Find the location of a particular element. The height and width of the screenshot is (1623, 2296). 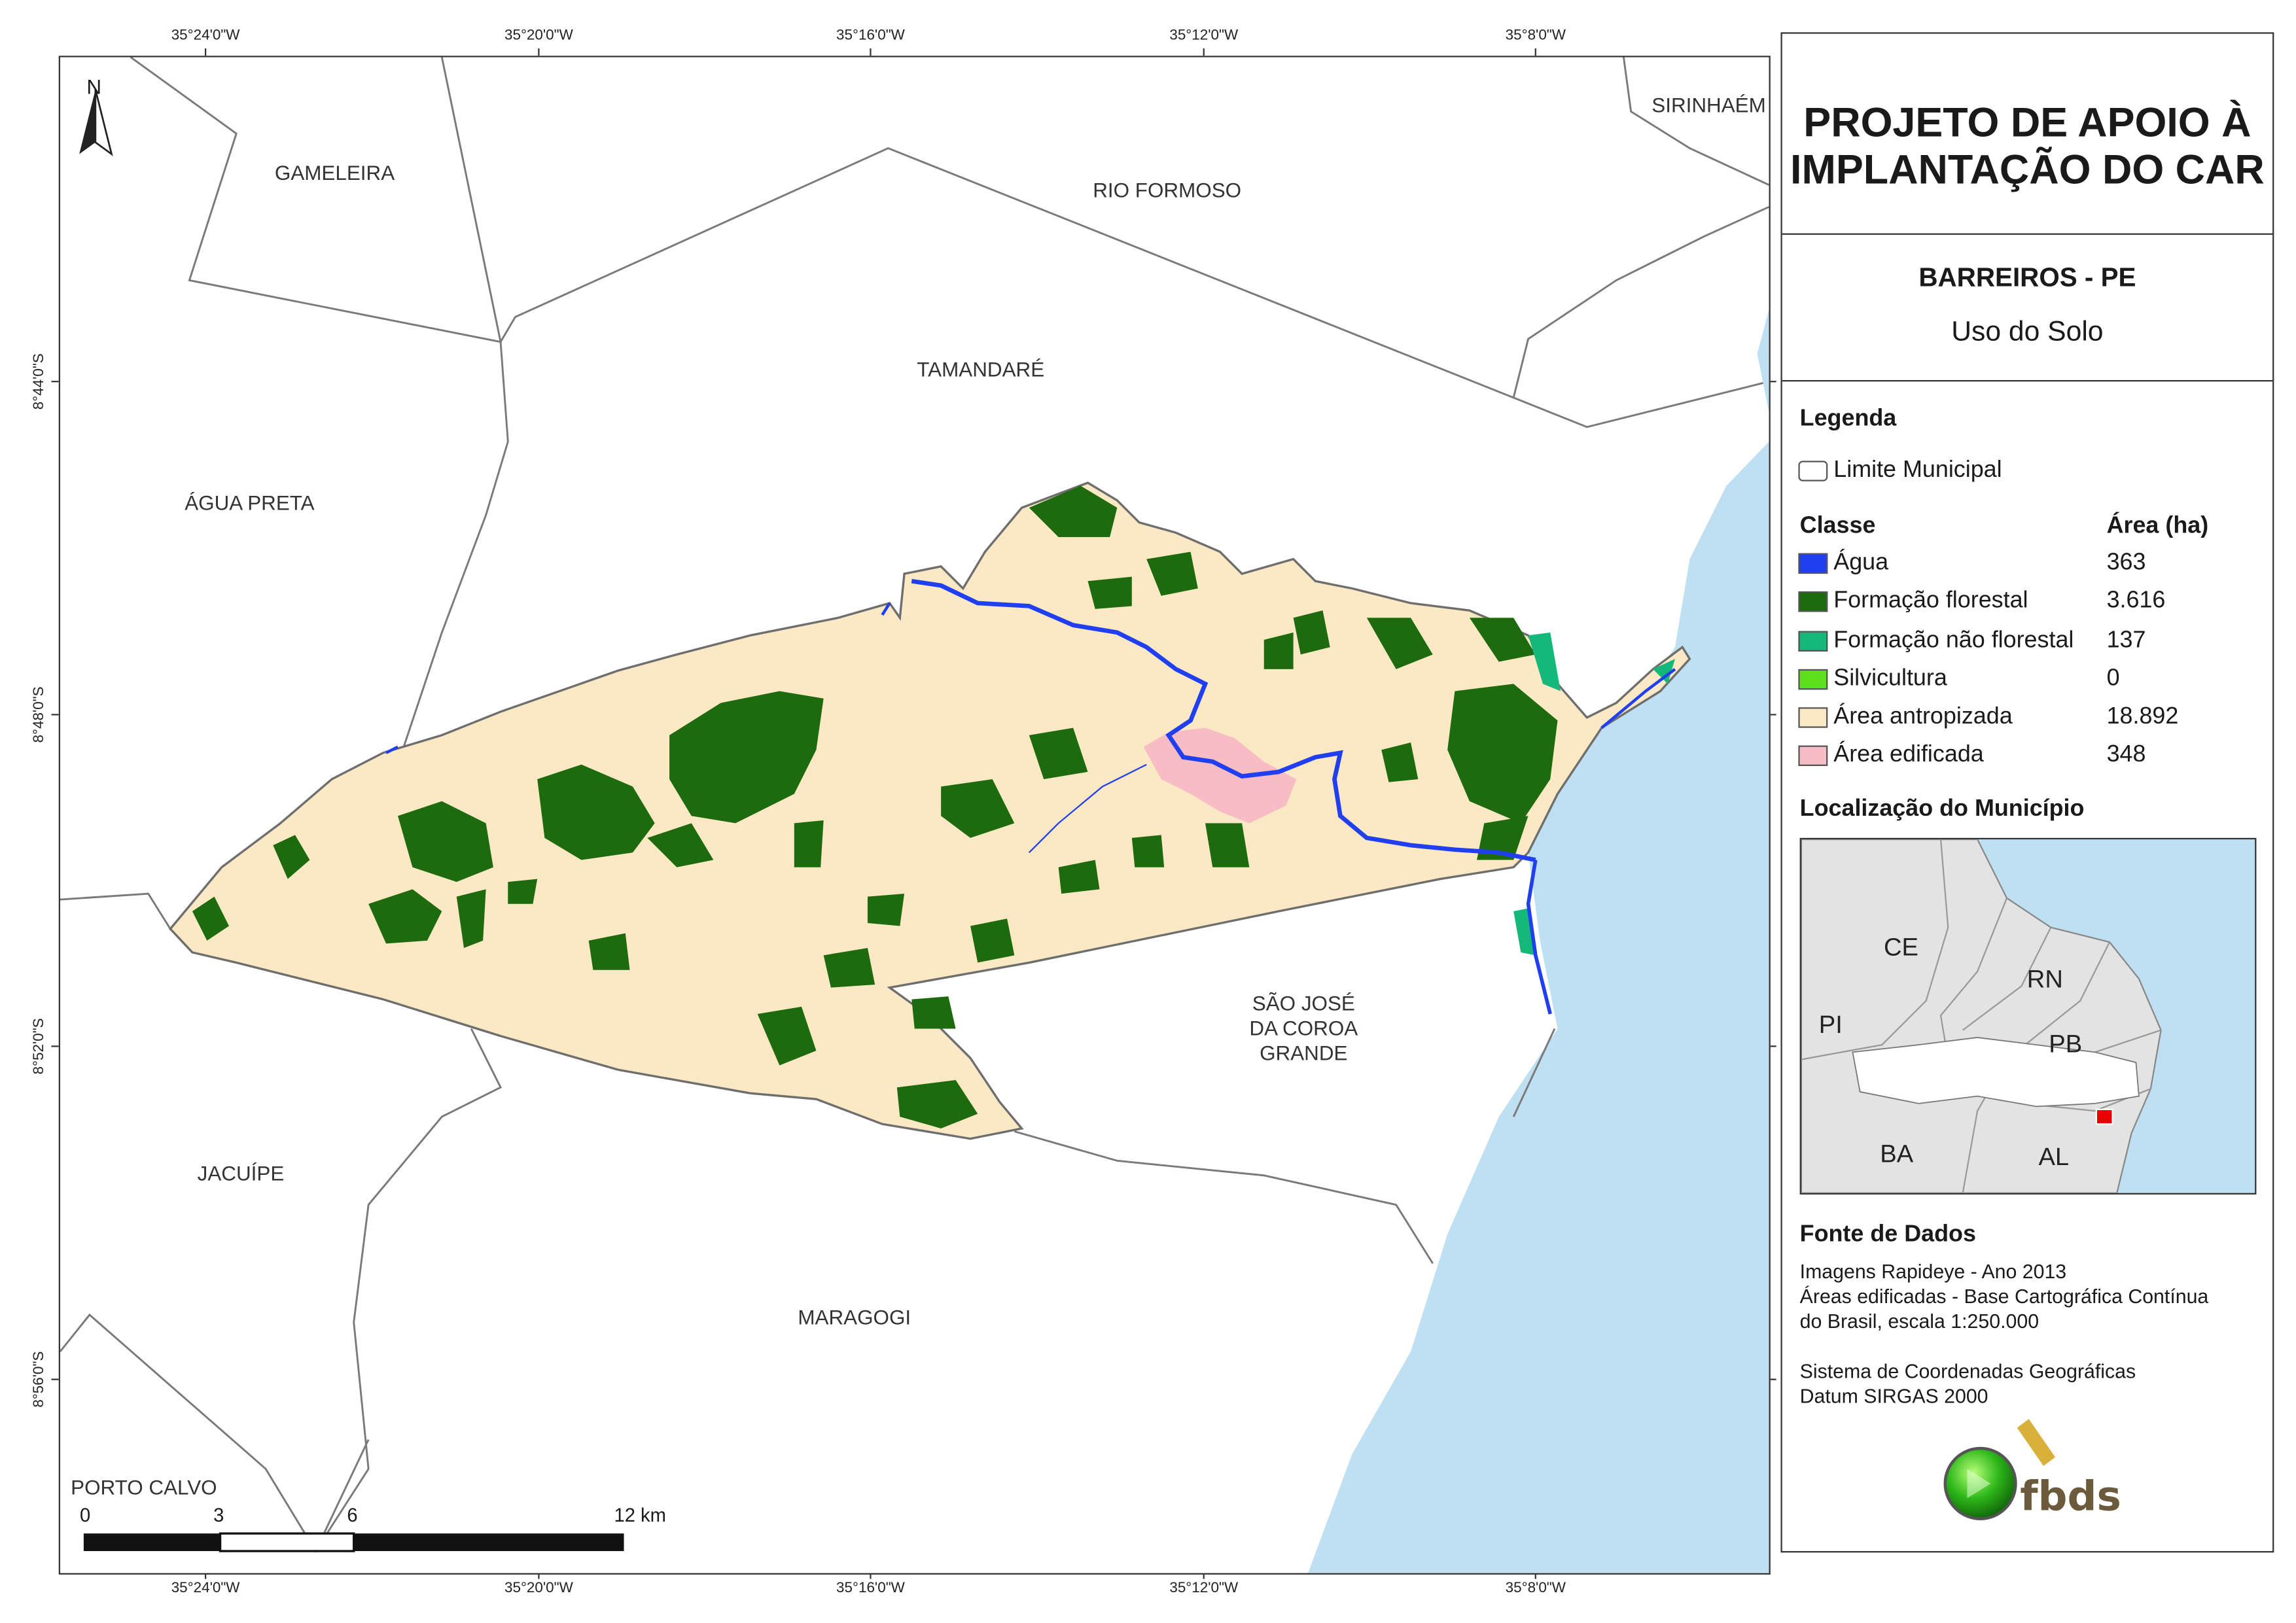

legend-area: 3.616 is located at coordinates (2136, 601).